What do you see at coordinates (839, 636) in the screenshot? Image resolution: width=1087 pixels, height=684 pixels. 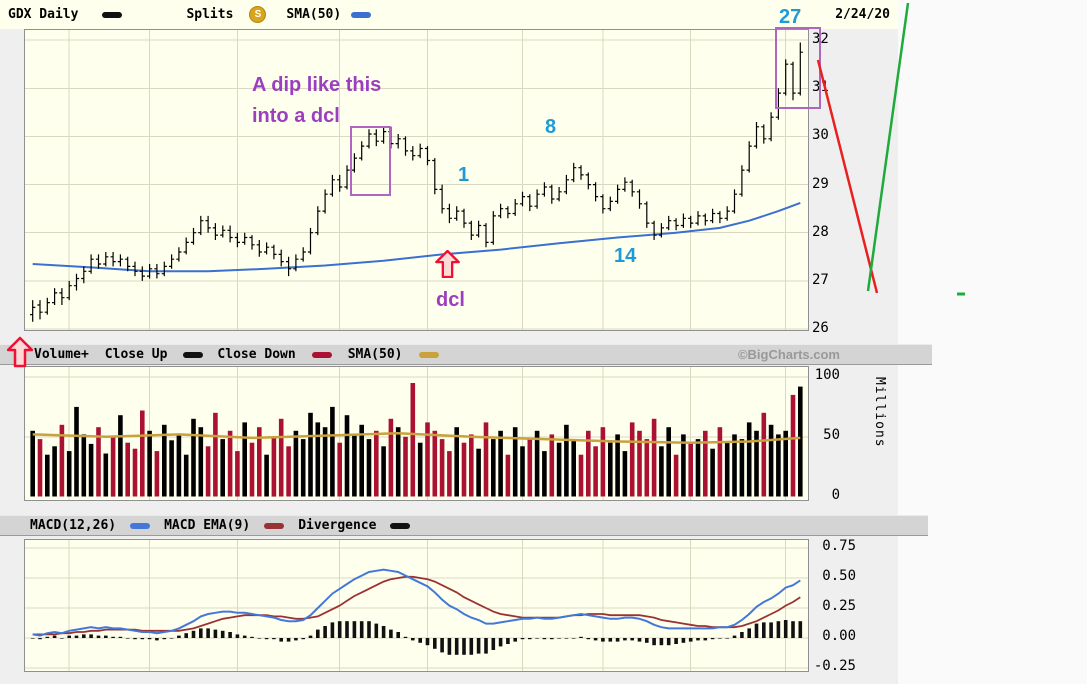 I see `y-axis-label: 0.00` at bounding box center [839, 636].